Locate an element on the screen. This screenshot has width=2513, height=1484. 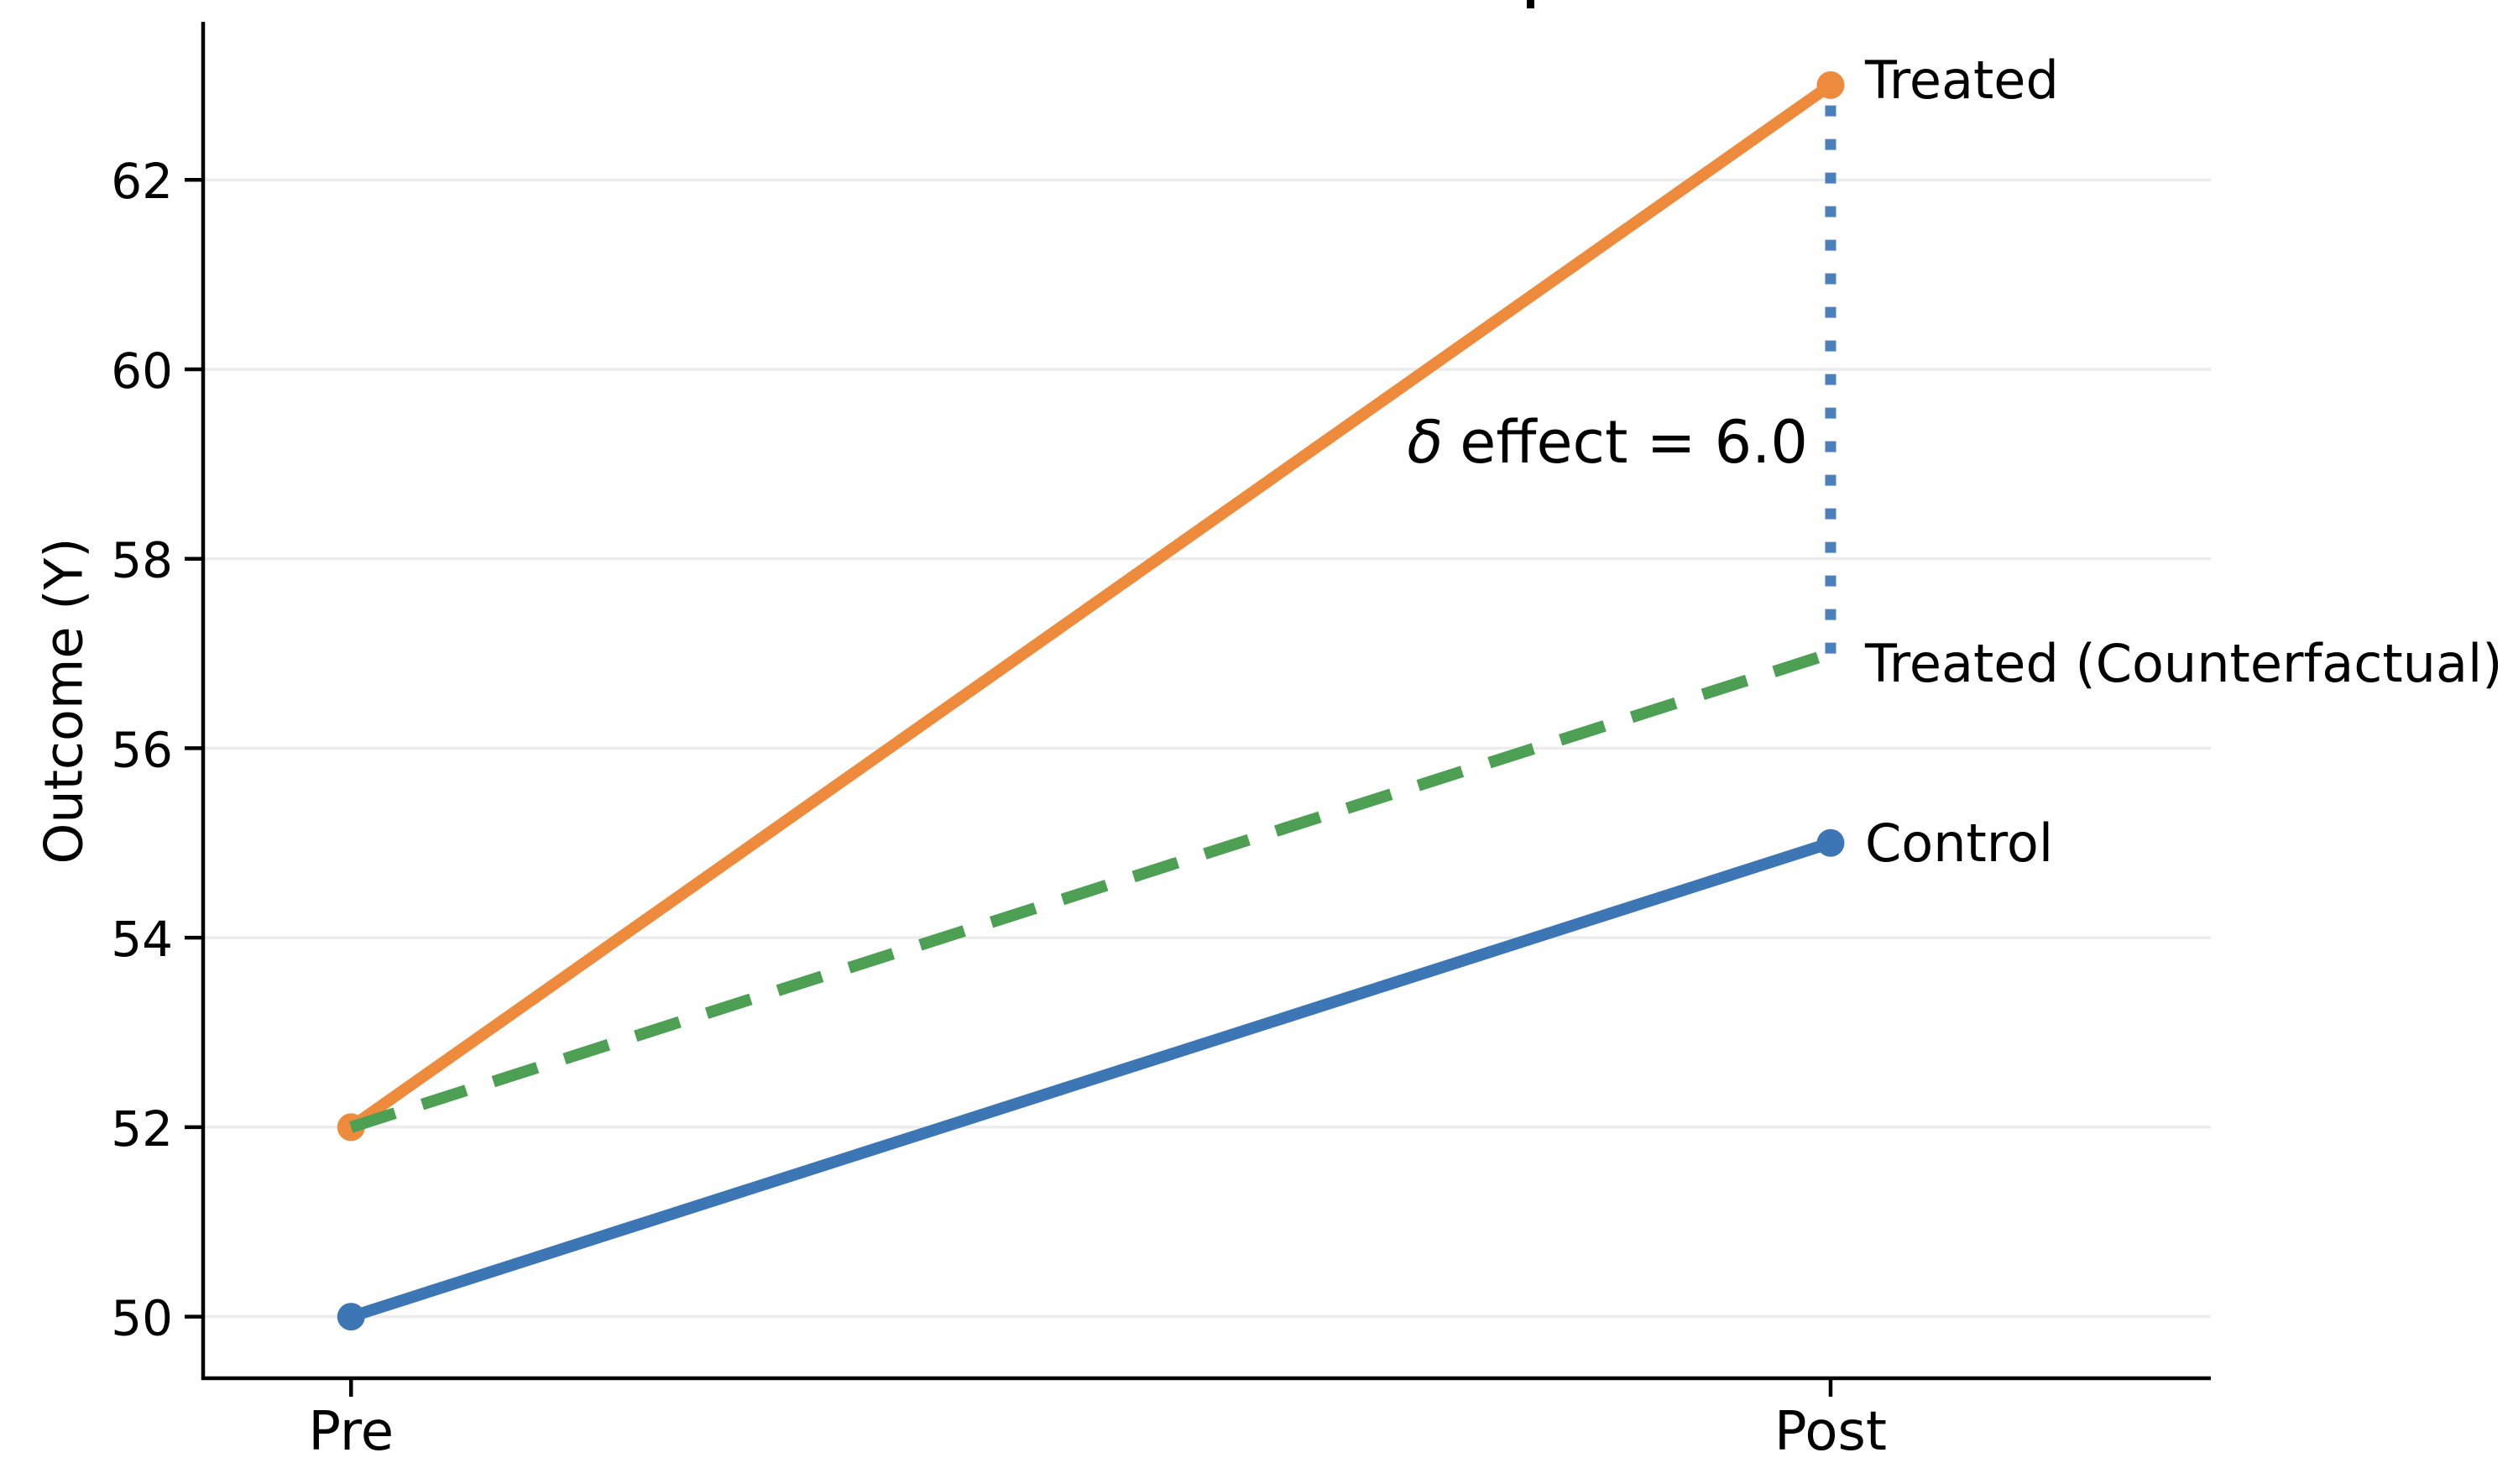
x-tick-label: Pre is located at coordinates (351, 1432).